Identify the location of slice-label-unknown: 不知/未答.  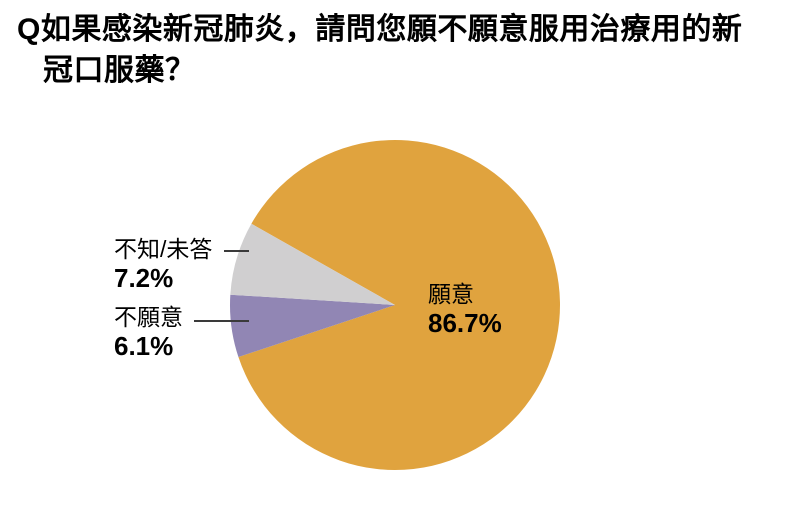
(163, 249).